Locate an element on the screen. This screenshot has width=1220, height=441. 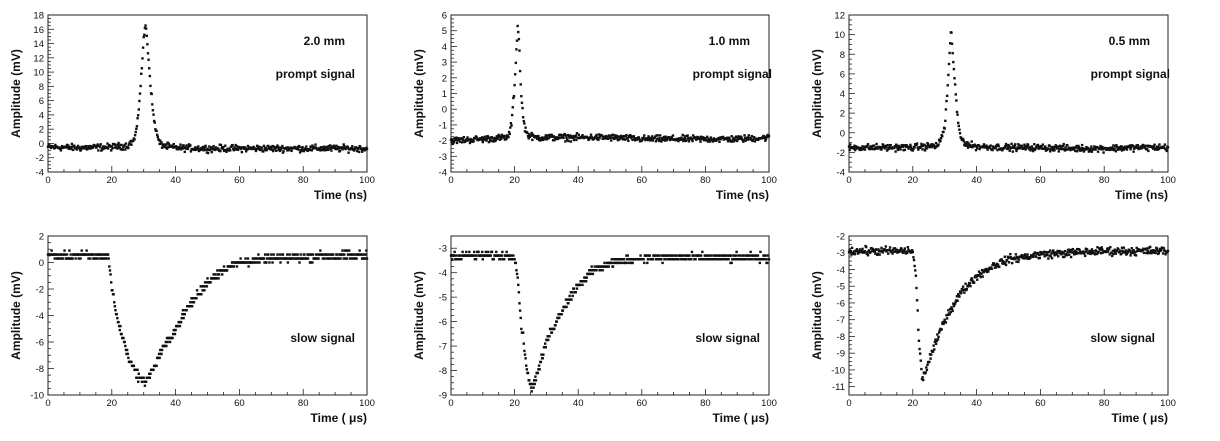
y-tick-label: 8 is located at coordinates (41, 87).